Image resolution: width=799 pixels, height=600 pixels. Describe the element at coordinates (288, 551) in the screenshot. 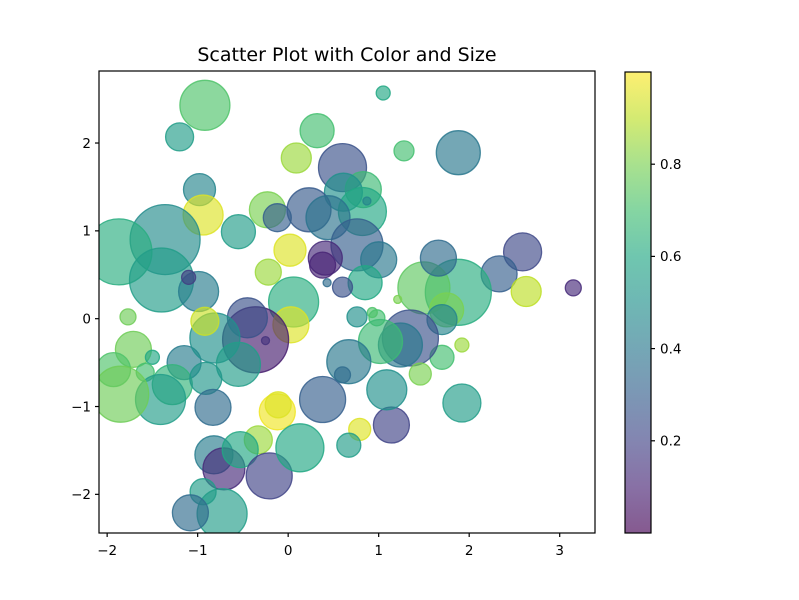

I see `x-tick-label: 0` at that location.